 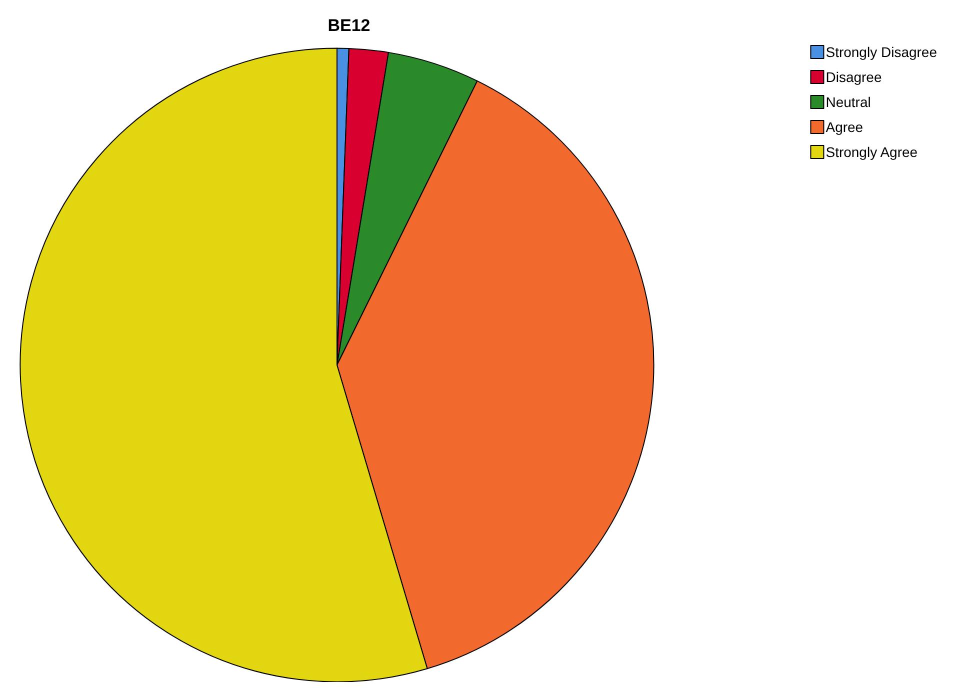 What do you see at coordinates (872, 152) in the screenshot?
I see `legend-label: Strongly Agree` at bounding box center [872, 152].